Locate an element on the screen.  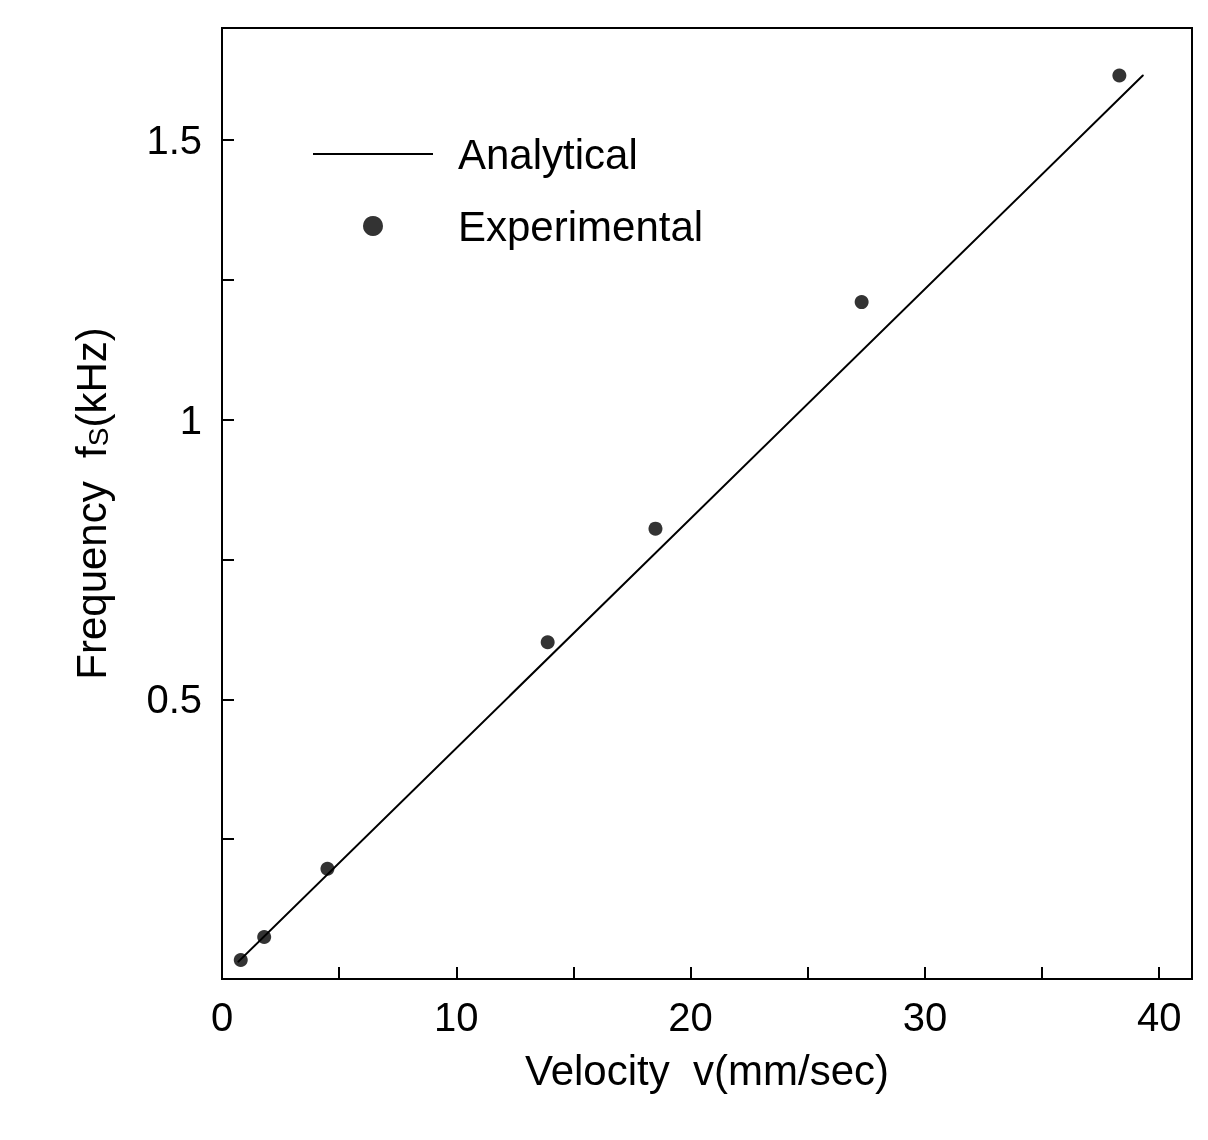
legend-label: Experimental is located at coordinates (581, 226).